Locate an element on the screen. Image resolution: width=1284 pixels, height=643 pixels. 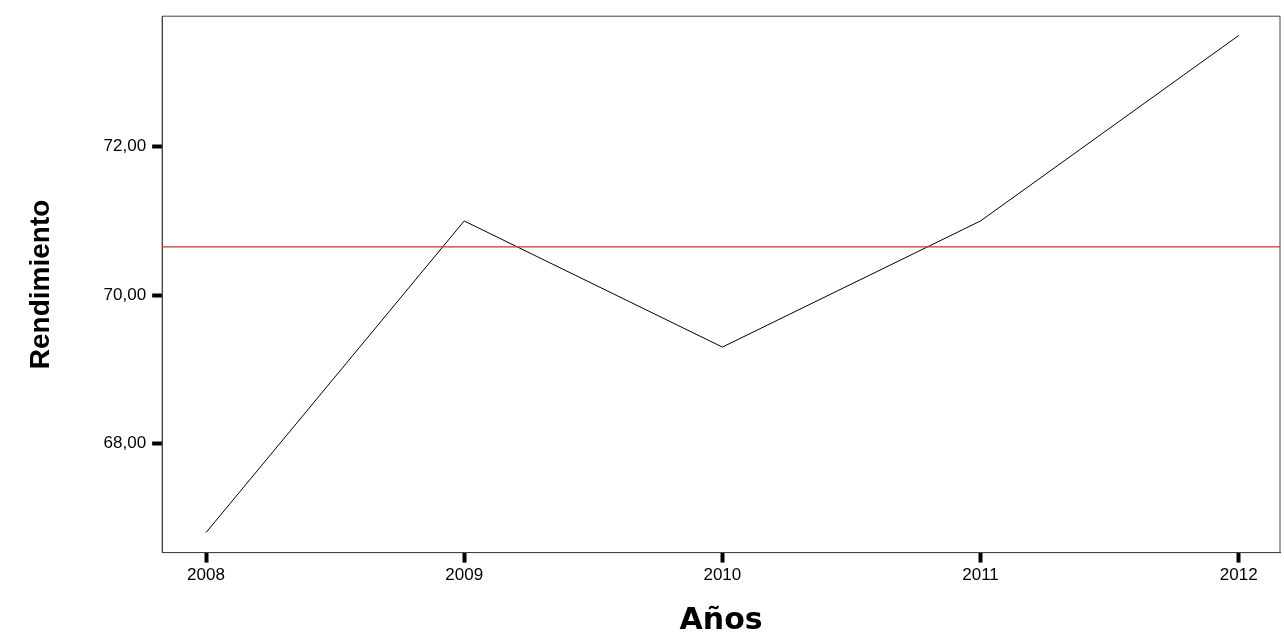
x-axis-title: Años is located at coordinates (721, 618).